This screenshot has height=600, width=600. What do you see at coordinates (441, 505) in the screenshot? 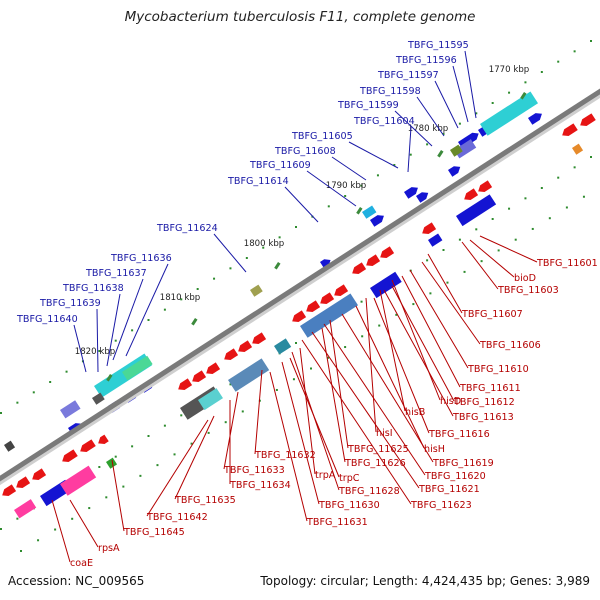
I see `reverse-gene-label: TBFG_11623` at bounding box center [441, 505].